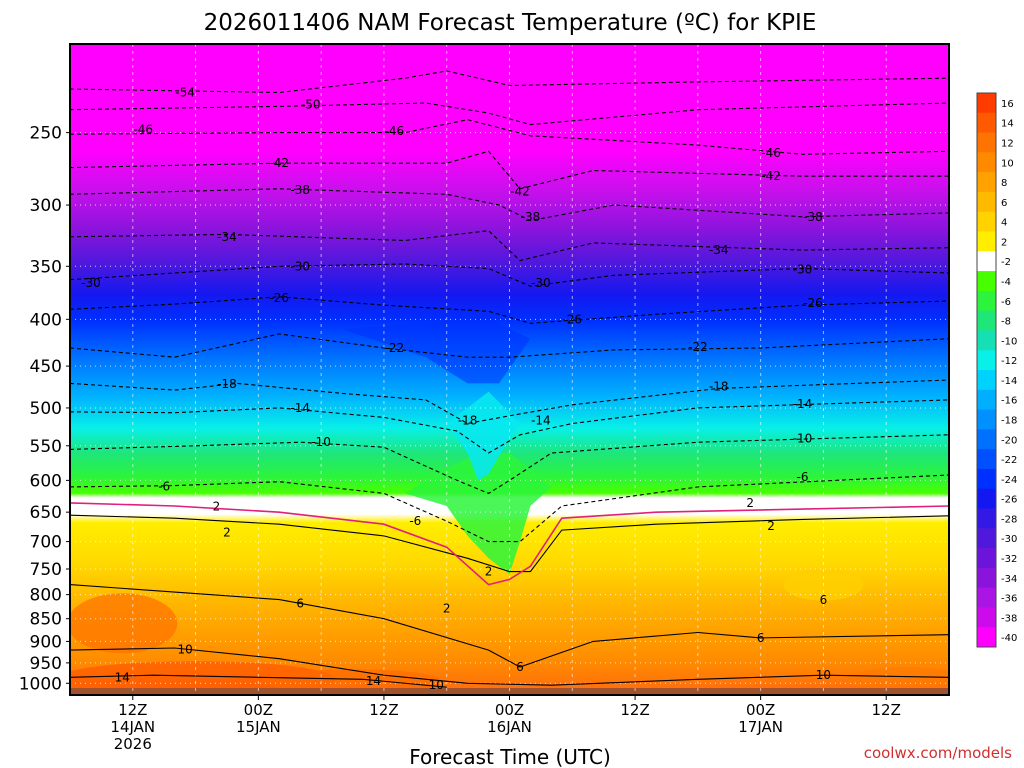  What do you see at coordinates (760, 727) in the screenshot?
I see `time-tick-label: 17JAN` at bounding box center [760, 727].